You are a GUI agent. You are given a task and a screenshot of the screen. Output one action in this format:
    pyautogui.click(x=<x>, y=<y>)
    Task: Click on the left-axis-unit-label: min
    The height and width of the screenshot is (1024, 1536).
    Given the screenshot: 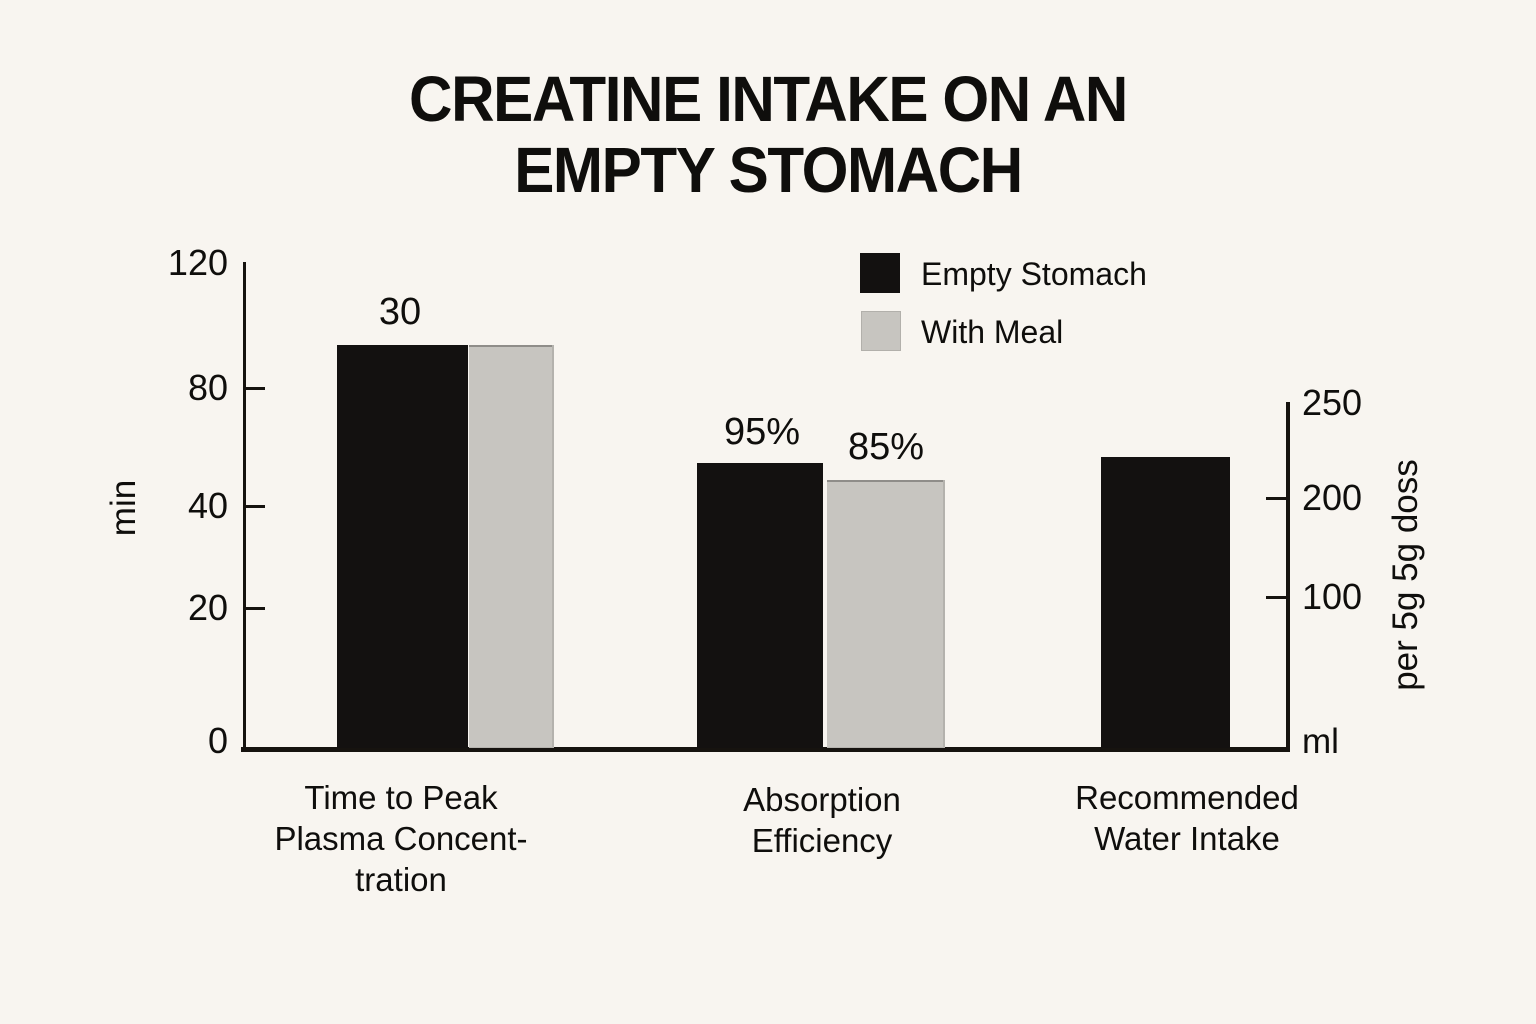 What is the action you would take?
    pyautogui.click(x=123, y=508)
    